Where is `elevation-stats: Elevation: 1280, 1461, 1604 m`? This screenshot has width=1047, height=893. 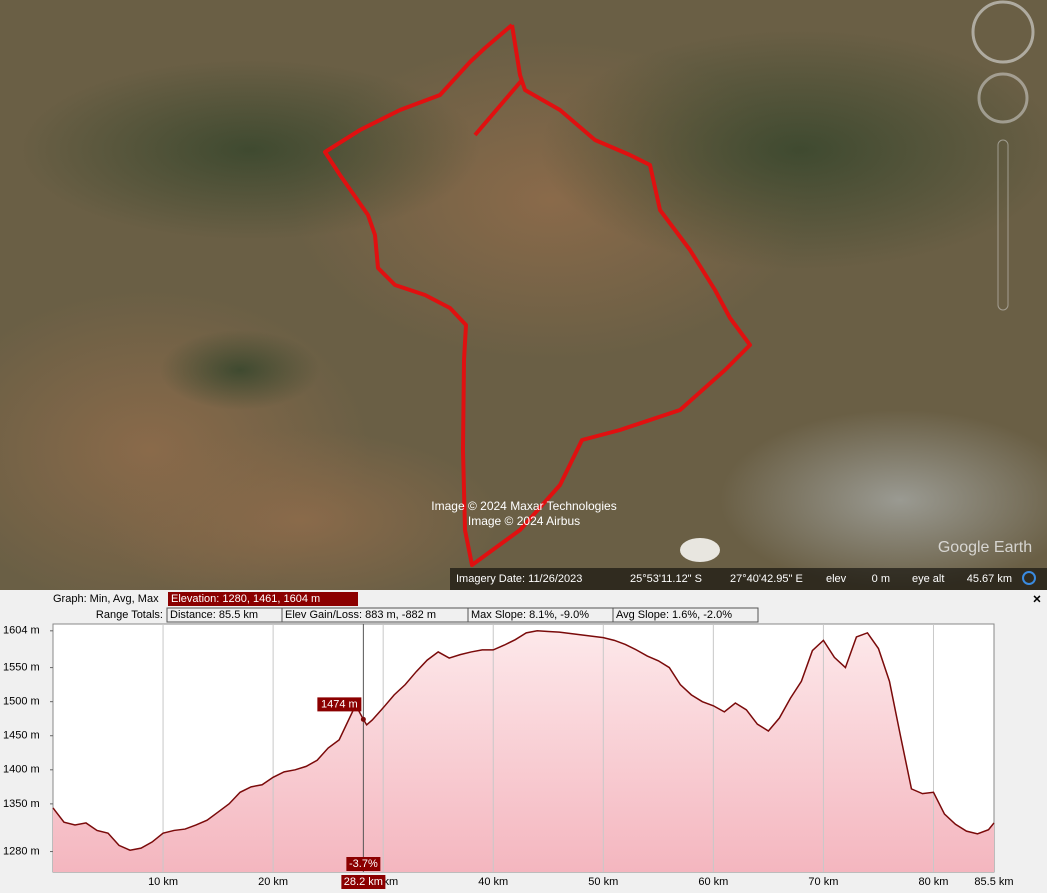 elevation-stats: Elevation: 1280, 1461, 1604 m is located at coordinates (245, 599).